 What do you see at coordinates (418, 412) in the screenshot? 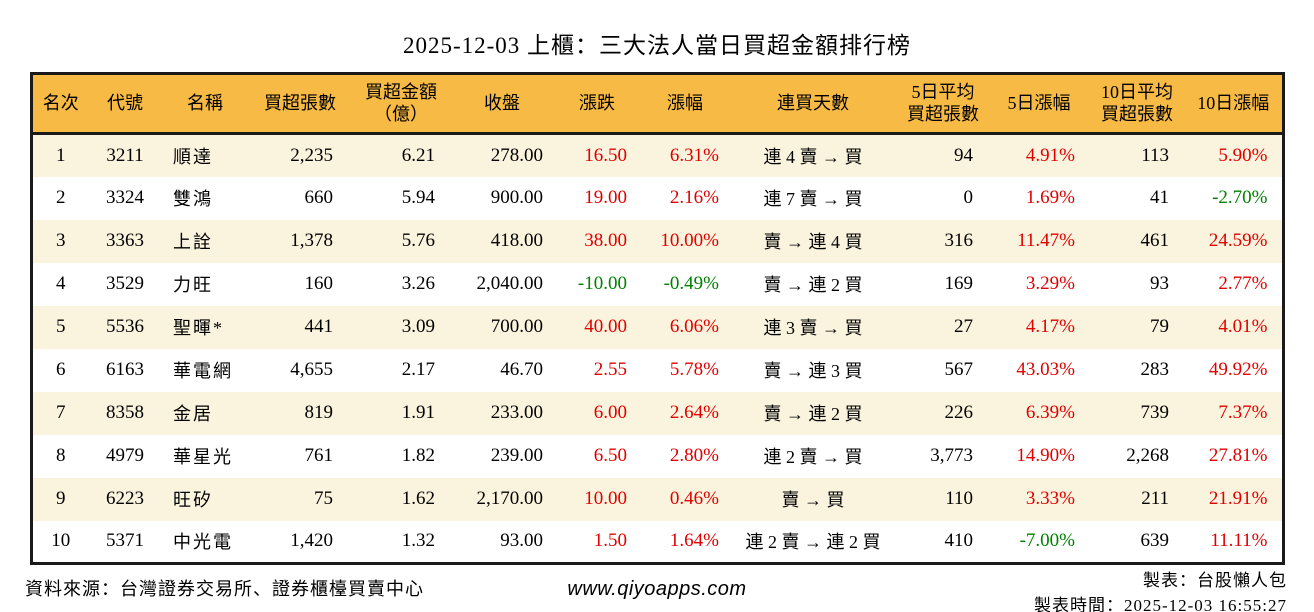
I see `cell-net_amount: 1.91` at bounding box center [418, 412].